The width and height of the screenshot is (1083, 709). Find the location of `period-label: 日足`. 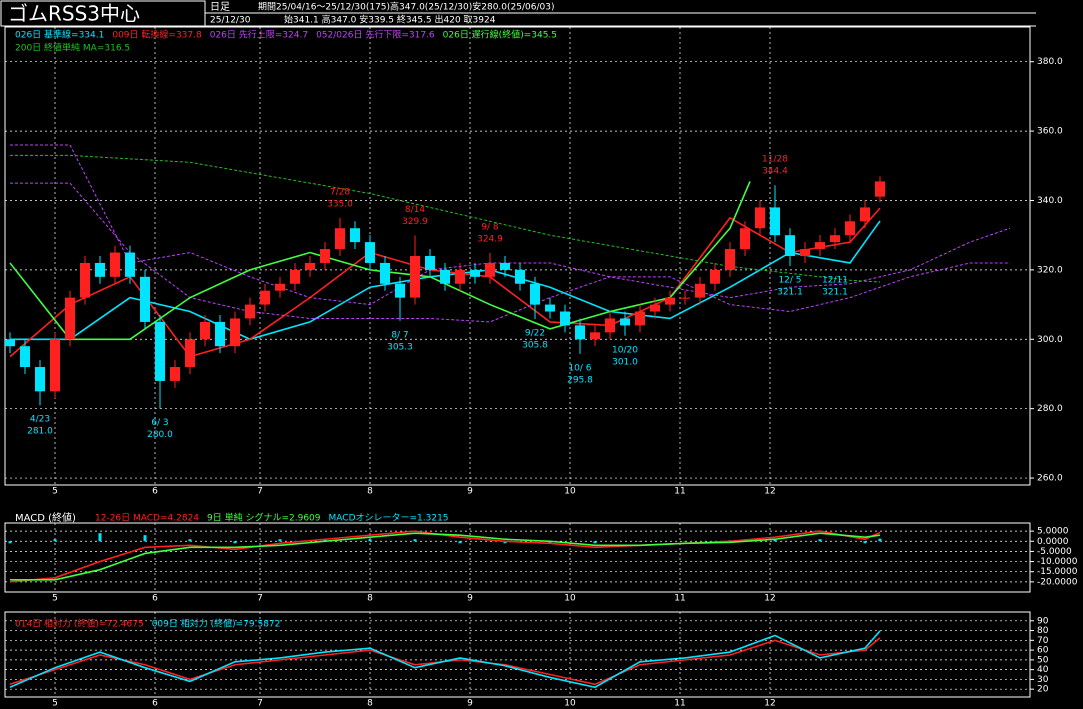

period-label: 日足 is located at coordinates (220, 7).